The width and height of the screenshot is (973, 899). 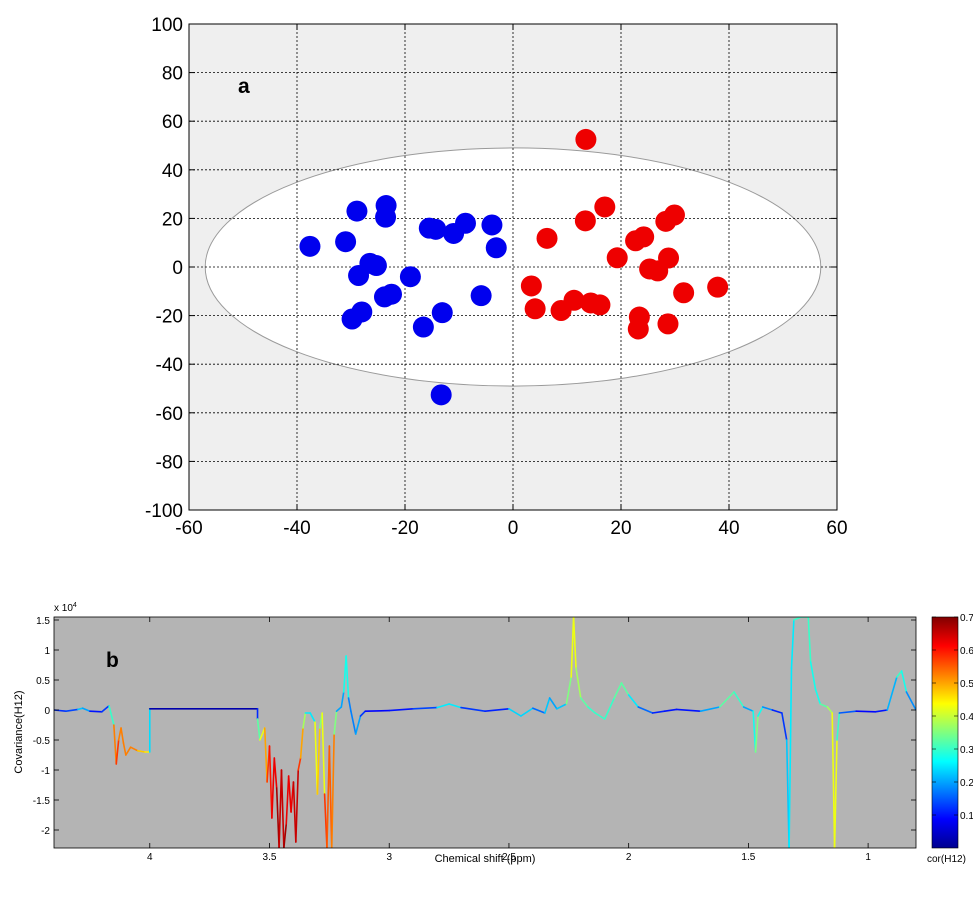 I want to click on colorbar: 0.7 0.6 0.5 0.4 0.3 0.2 0.1 cor(H12), so click(x=950, y=739).